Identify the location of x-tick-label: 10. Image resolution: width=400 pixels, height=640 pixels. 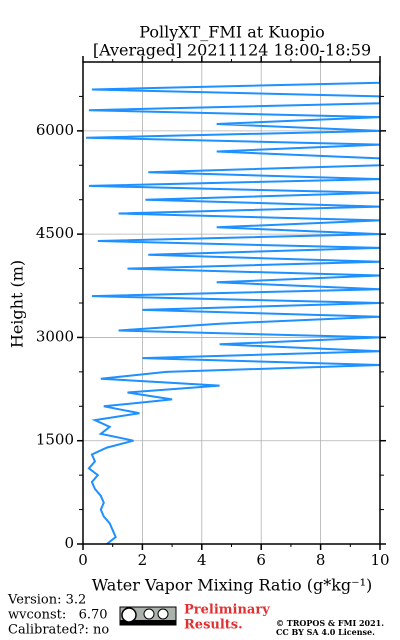
(379, 560).